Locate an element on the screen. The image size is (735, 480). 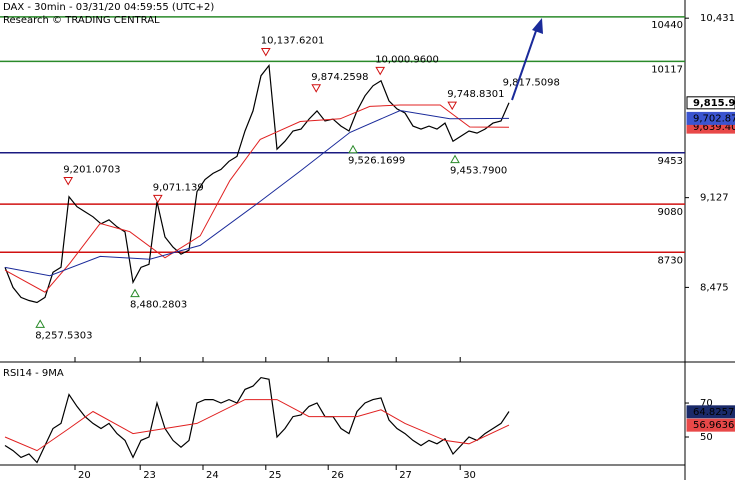
x-tick-label: 23 is located at coordinates (149, 475).